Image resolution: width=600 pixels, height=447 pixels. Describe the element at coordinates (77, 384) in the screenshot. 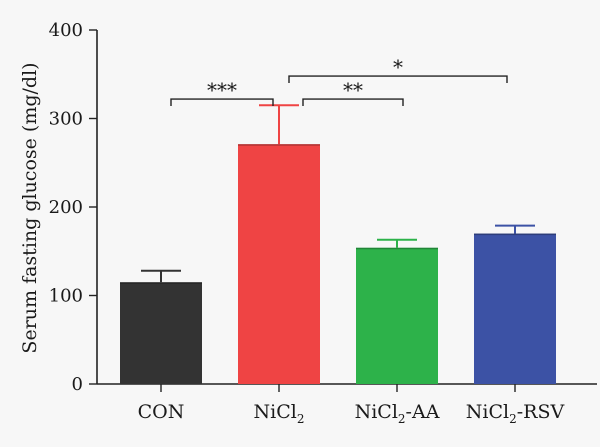

I see `y-tick-label: 0` at that location.